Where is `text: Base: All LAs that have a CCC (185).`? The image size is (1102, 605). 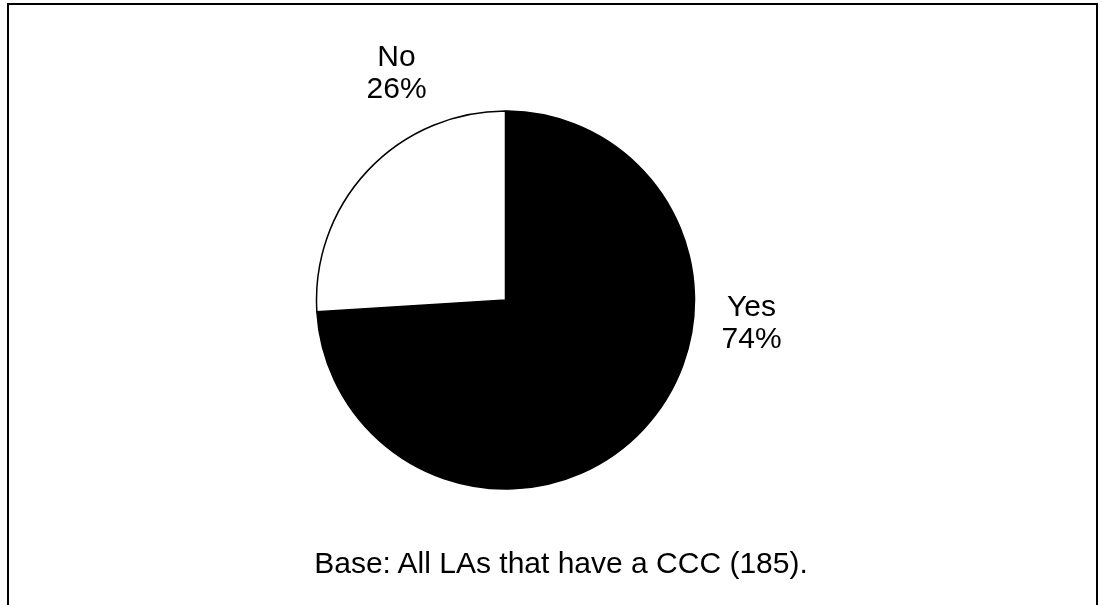
text: Base: All LAs that have a CCC (185). is located at coordinates (561, 562).